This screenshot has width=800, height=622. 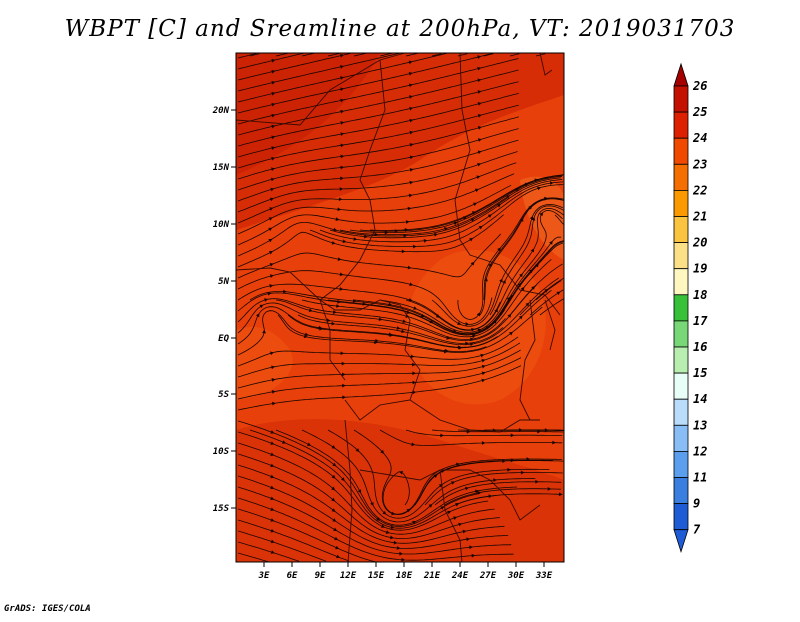 I want to click on colorbar-label: 16, so click(x=700, y=347).